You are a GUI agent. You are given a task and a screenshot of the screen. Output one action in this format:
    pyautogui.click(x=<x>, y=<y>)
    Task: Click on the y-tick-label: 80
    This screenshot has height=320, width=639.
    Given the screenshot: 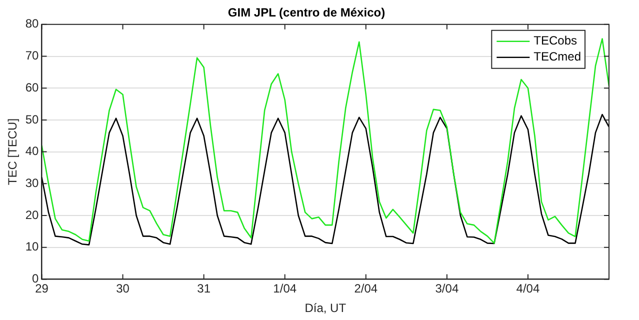 What is the action you would take?
    pyautogui.click(x=32, y=23)
    